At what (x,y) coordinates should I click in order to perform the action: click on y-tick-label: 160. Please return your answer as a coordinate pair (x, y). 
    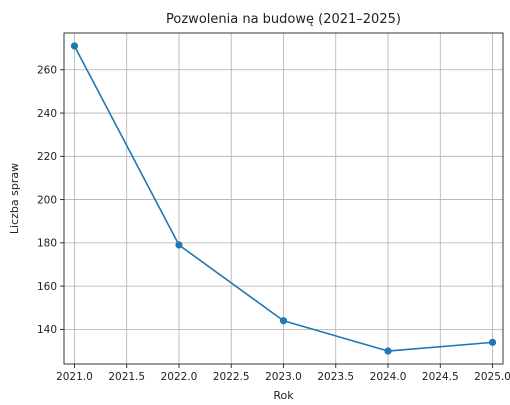
    Looking at the image, I should click on (47, 287).